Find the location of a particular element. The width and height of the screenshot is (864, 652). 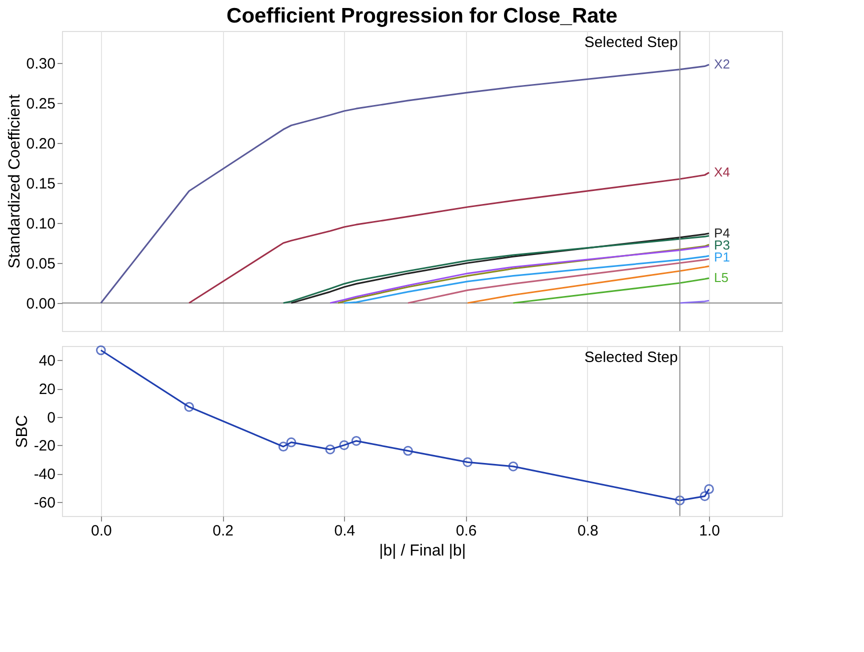

y-tick-label: -20 is located at coordinates (45, 446).